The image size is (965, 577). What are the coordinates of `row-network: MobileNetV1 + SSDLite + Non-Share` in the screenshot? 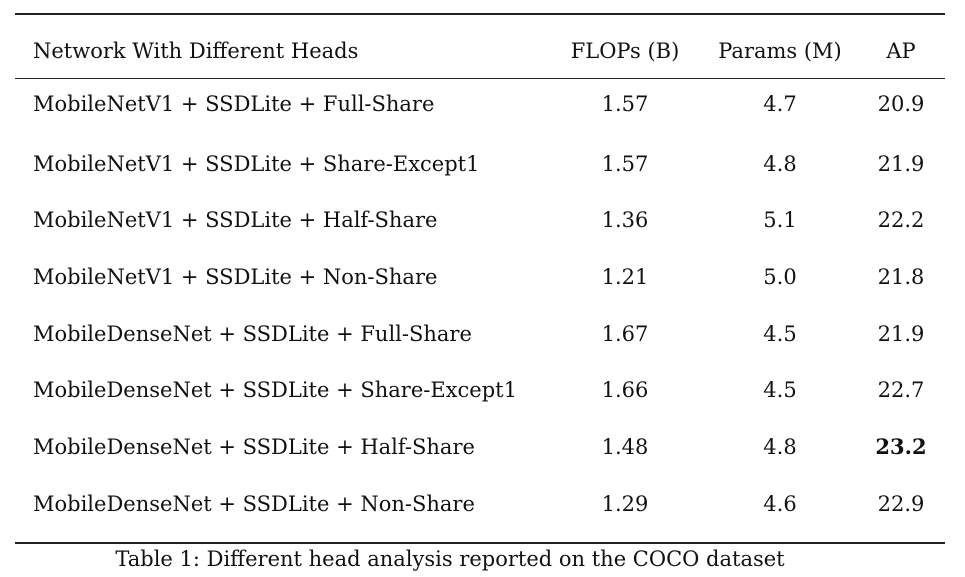 It's located at (235, 277).